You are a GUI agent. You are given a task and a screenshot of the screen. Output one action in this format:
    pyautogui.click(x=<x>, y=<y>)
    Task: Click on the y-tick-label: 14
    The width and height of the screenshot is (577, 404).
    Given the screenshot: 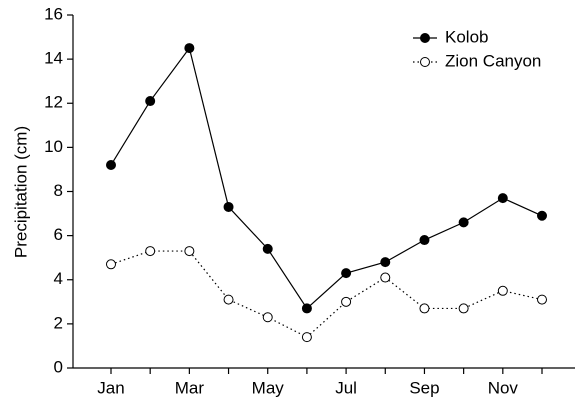 What is the action you would take?
    pyautogui.click(x=53, y=58)
    